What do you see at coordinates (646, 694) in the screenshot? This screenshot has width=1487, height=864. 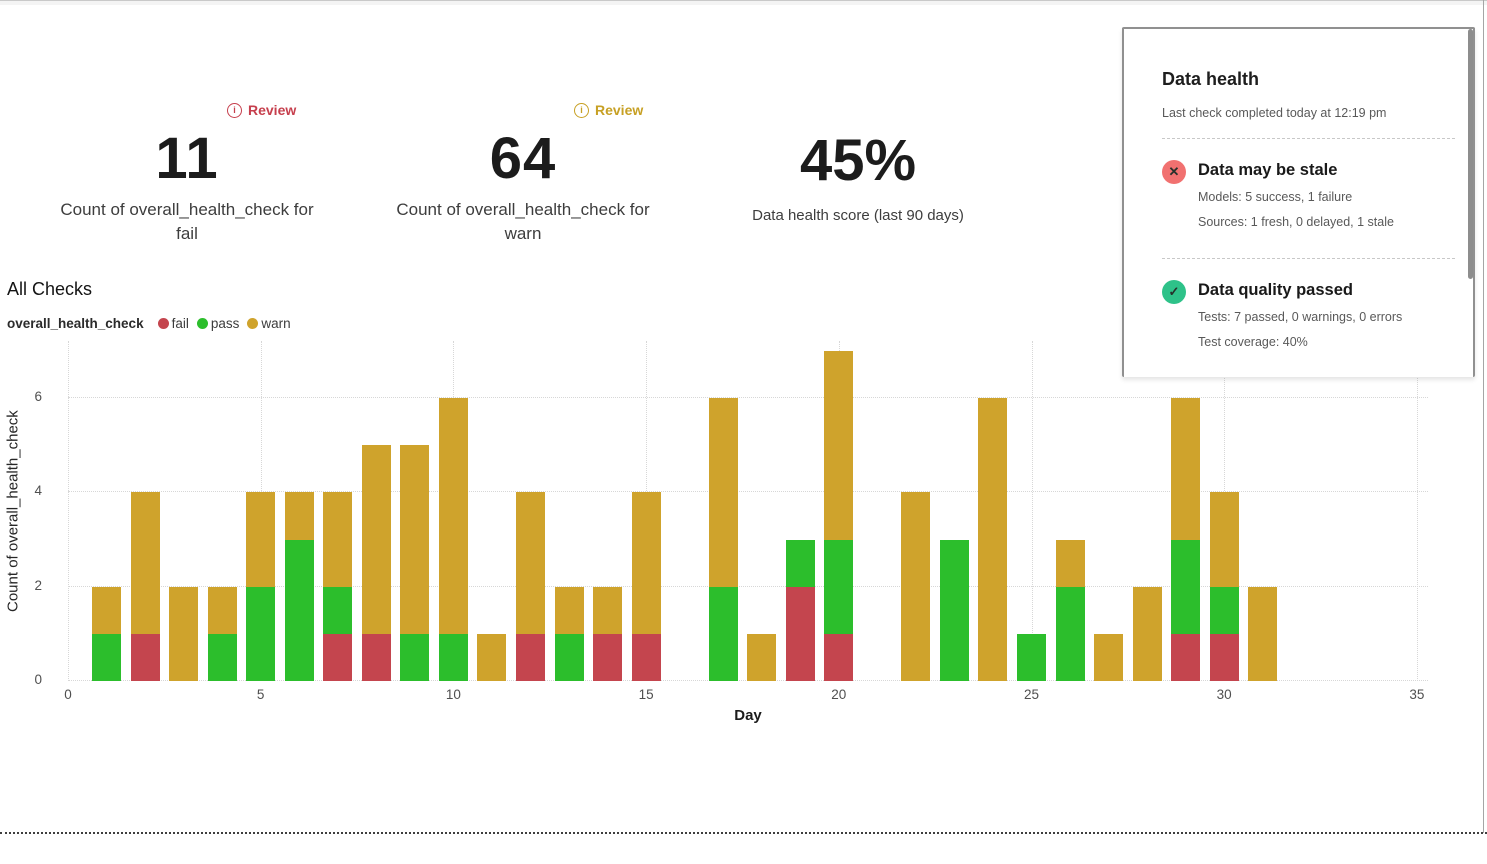 I see `x-axis-tick-label: 15` at bounding box center [646, 694].